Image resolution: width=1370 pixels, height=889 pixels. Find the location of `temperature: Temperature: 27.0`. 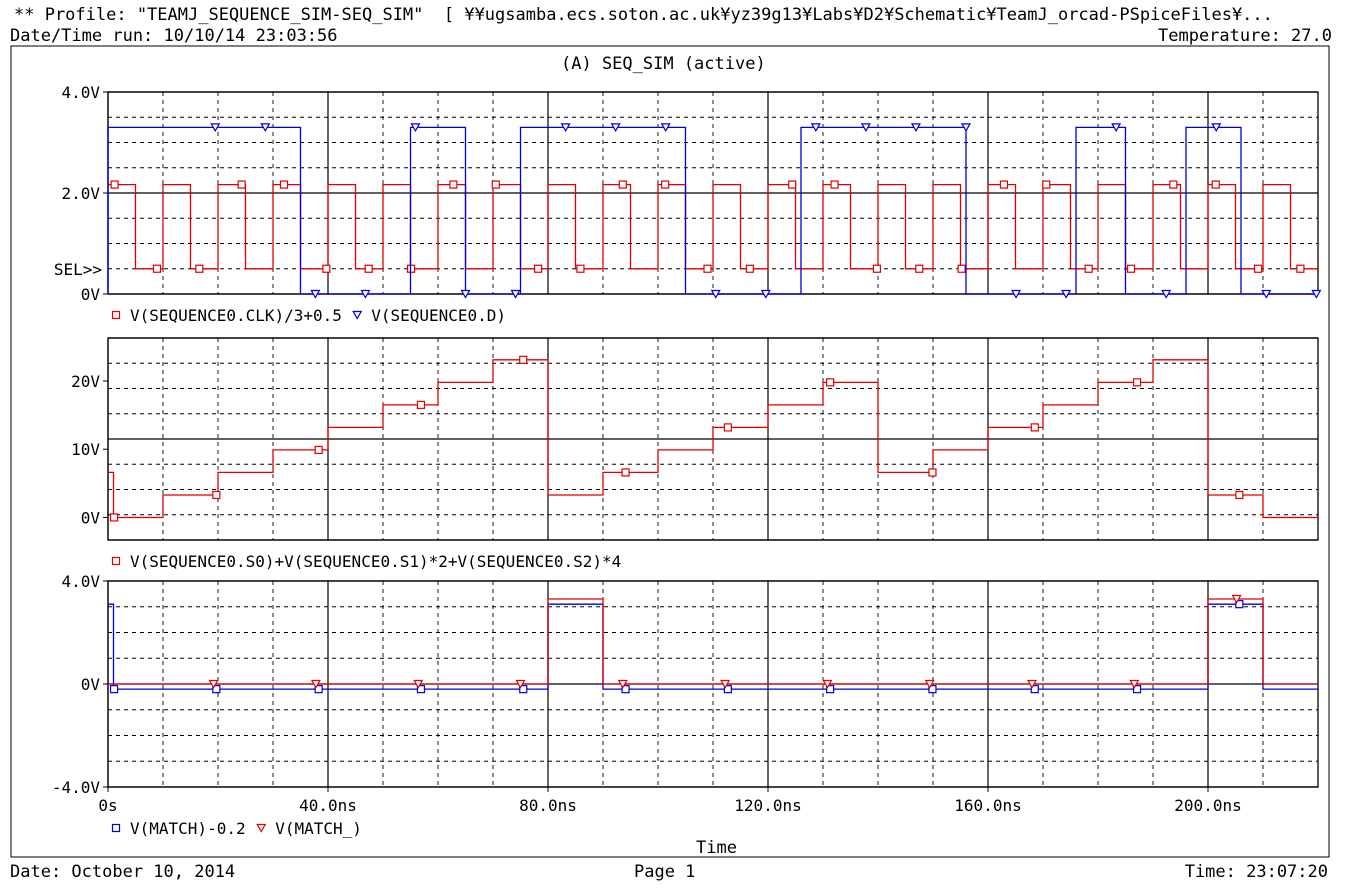

temperature: Temperature: 27.0 is located at coordinates (1245, 36).